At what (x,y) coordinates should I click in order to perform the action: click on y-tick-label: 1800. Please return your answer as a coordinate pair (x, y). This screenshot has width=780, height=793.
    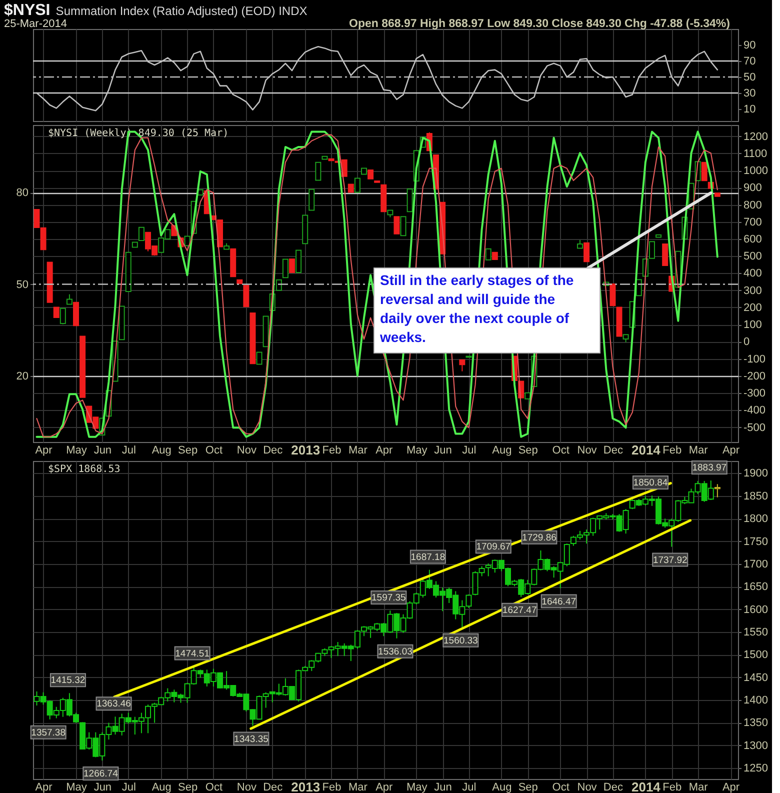
    Looking at the image, I should click on (756, 519).